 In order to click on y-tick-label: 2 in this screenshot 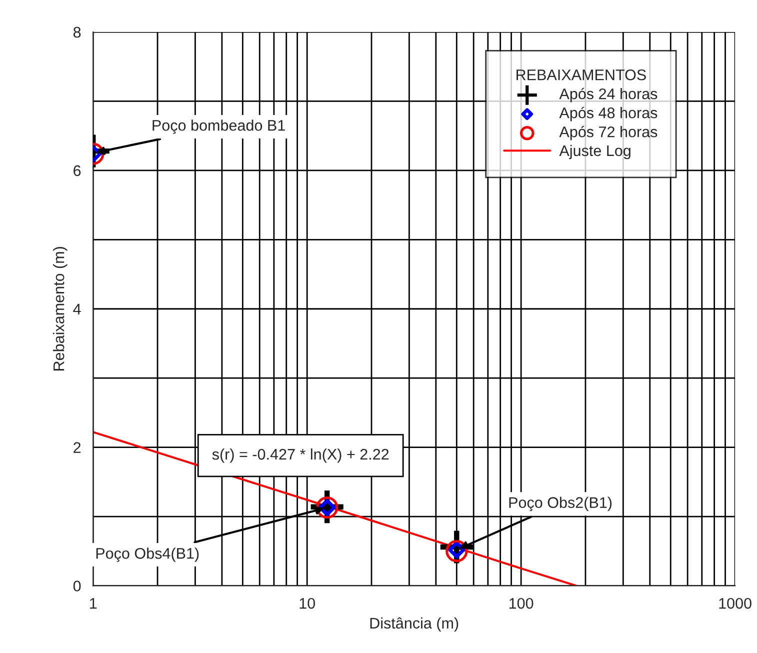, I will do `click(77, 447)`.